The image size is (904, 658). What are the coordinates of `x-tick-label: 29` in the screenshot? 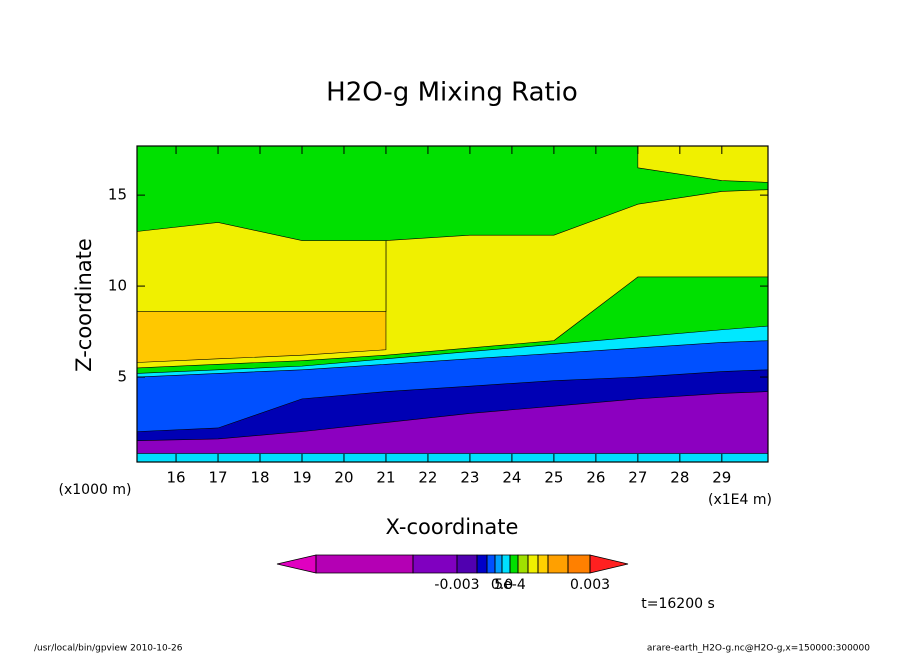 It's located at (721, 478).